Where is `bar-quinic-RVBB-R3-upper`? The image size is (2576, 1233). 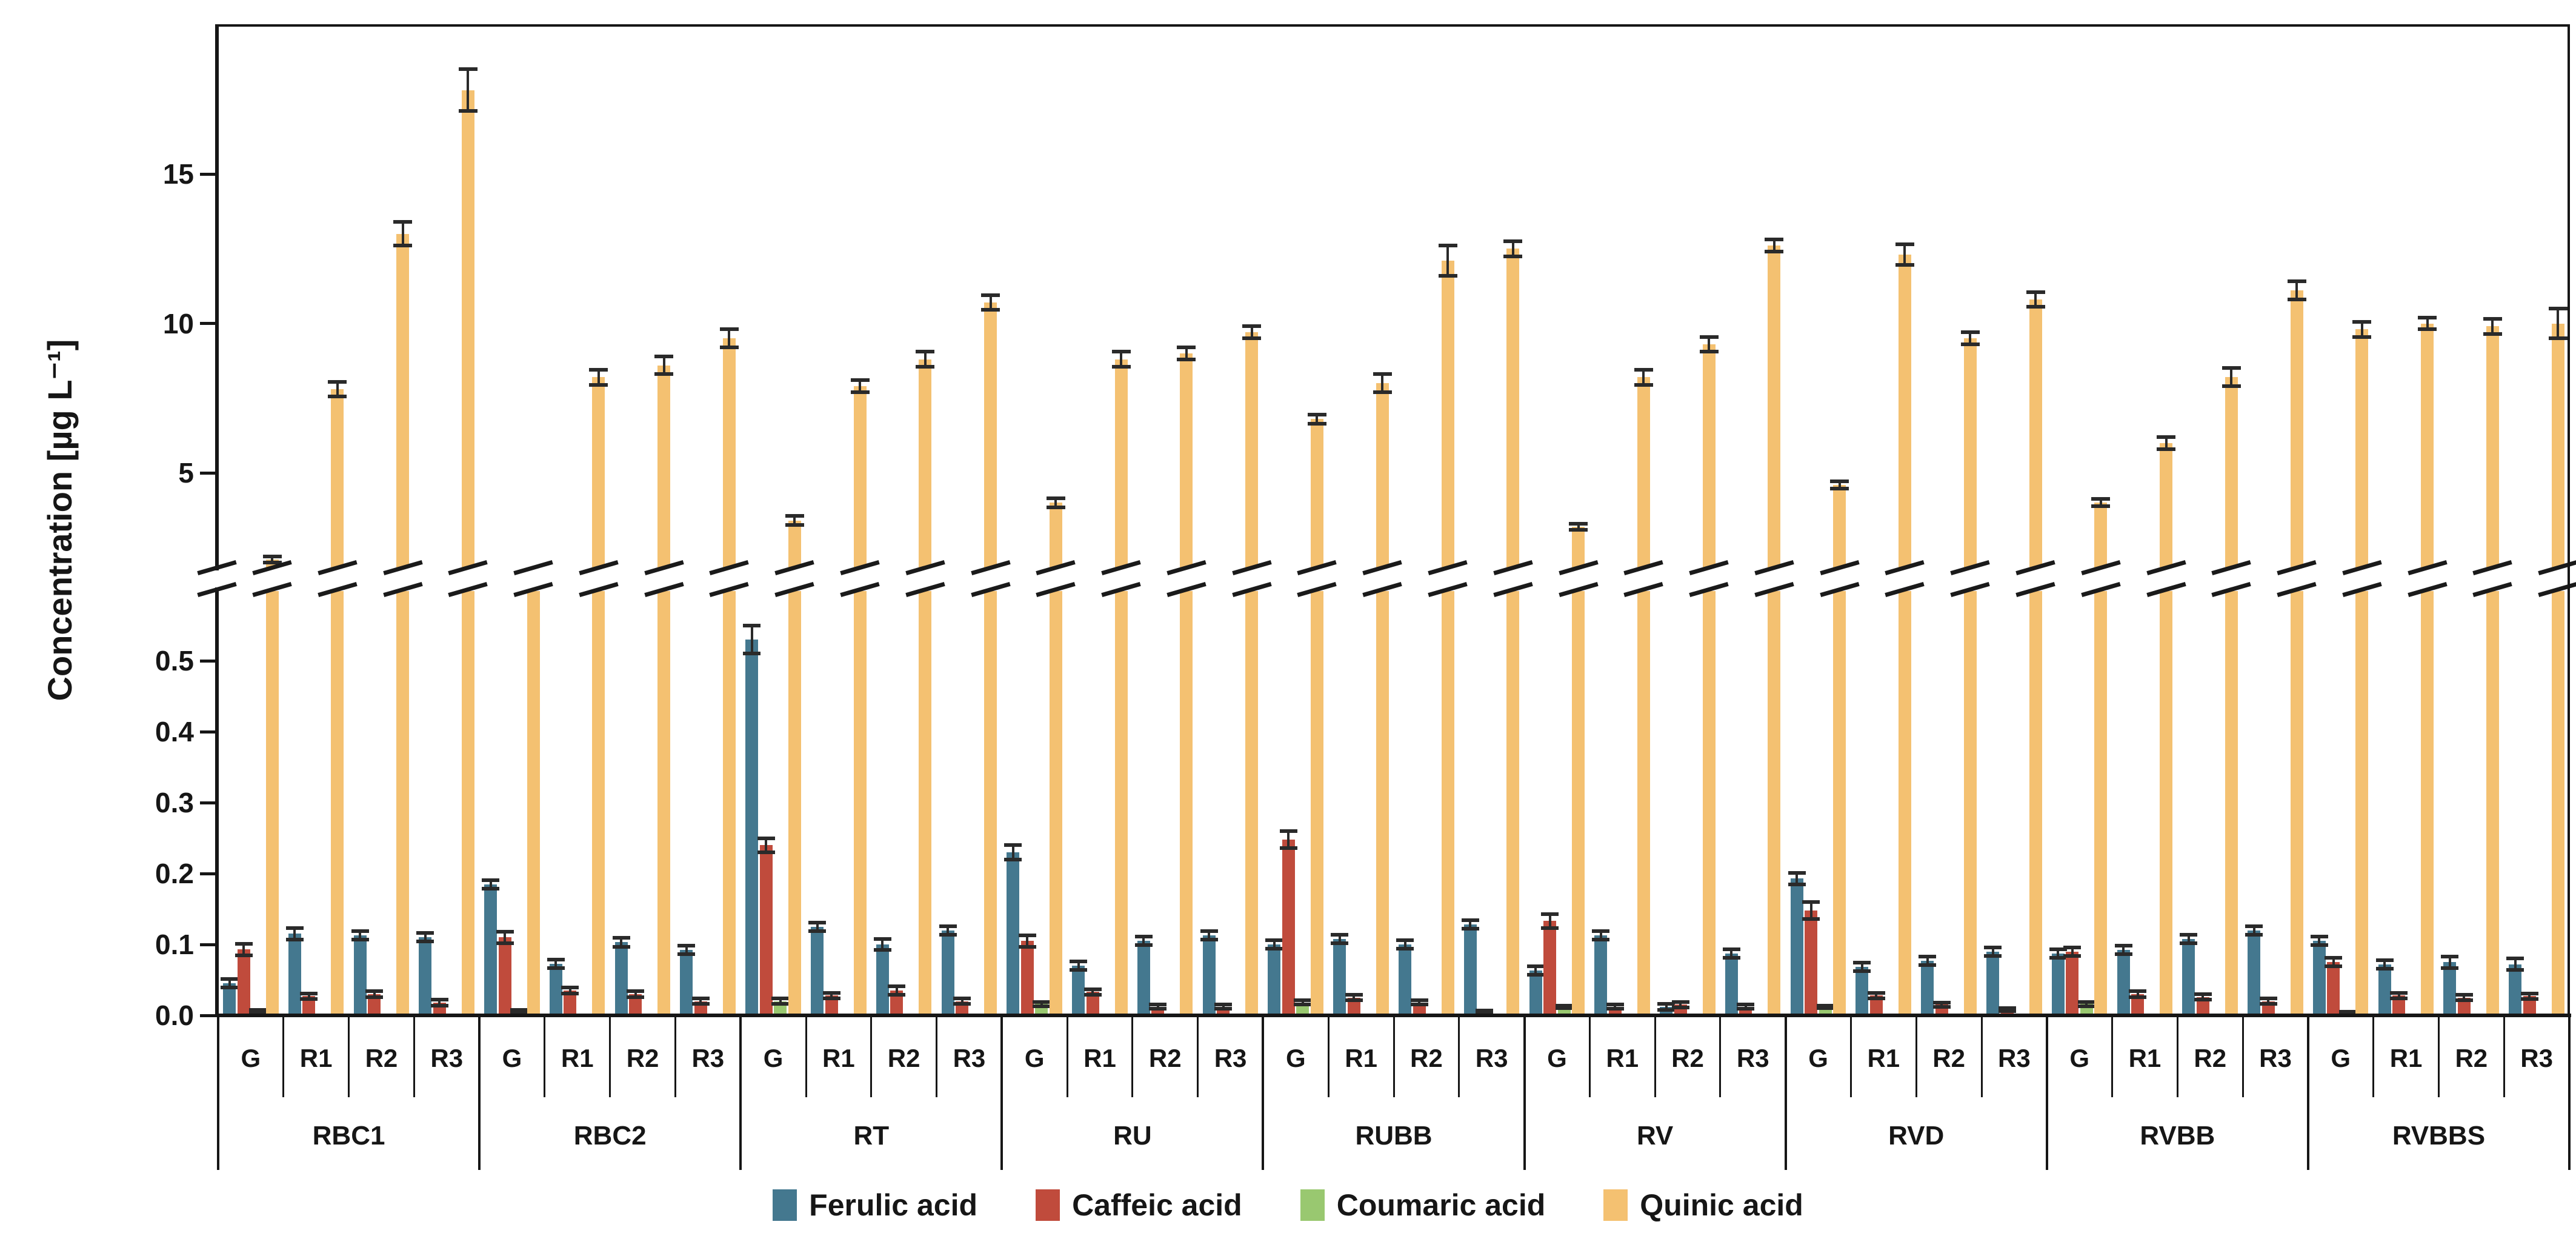
bar-quinic-RVBB-R3-upper is located at coordinates (2296, 429).